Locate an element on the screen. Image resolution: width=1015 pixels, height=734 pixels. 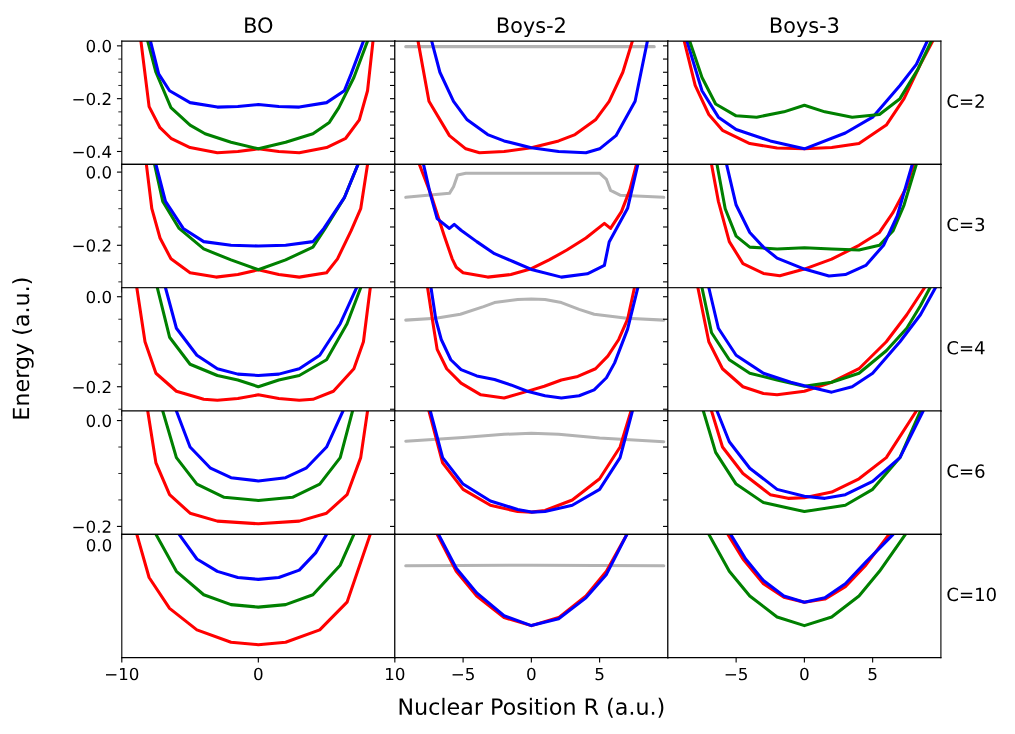
chart-title: BO is located at coordinates (259, 25).